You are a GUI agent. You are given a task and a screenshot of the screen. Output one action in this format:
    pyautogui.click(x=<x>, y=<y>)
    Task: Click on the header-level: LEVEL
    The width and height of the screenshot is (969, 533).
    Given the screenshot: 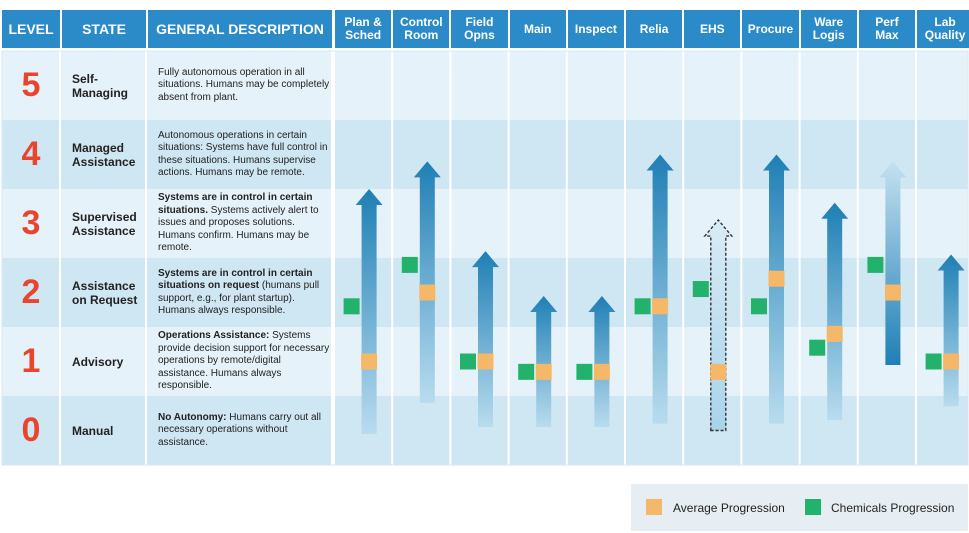 What is the action you would take?
    pyautogui.click(x=31, y=29)
    